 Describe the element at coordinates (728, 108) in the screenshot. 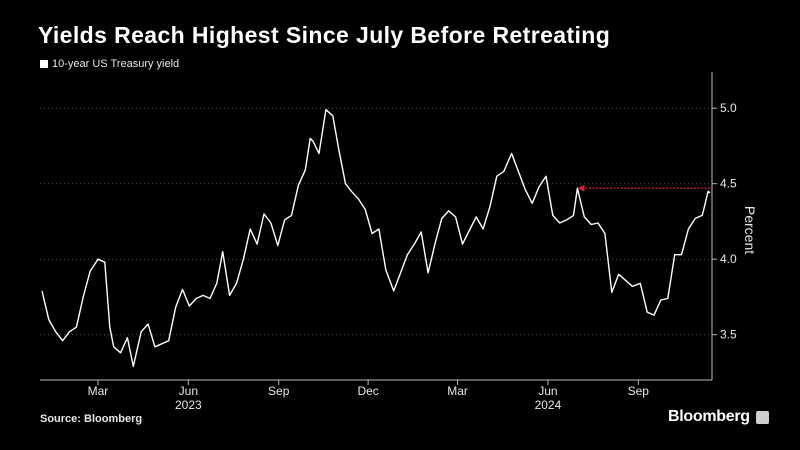

I see `y-tick-label: 5.0` at that location.